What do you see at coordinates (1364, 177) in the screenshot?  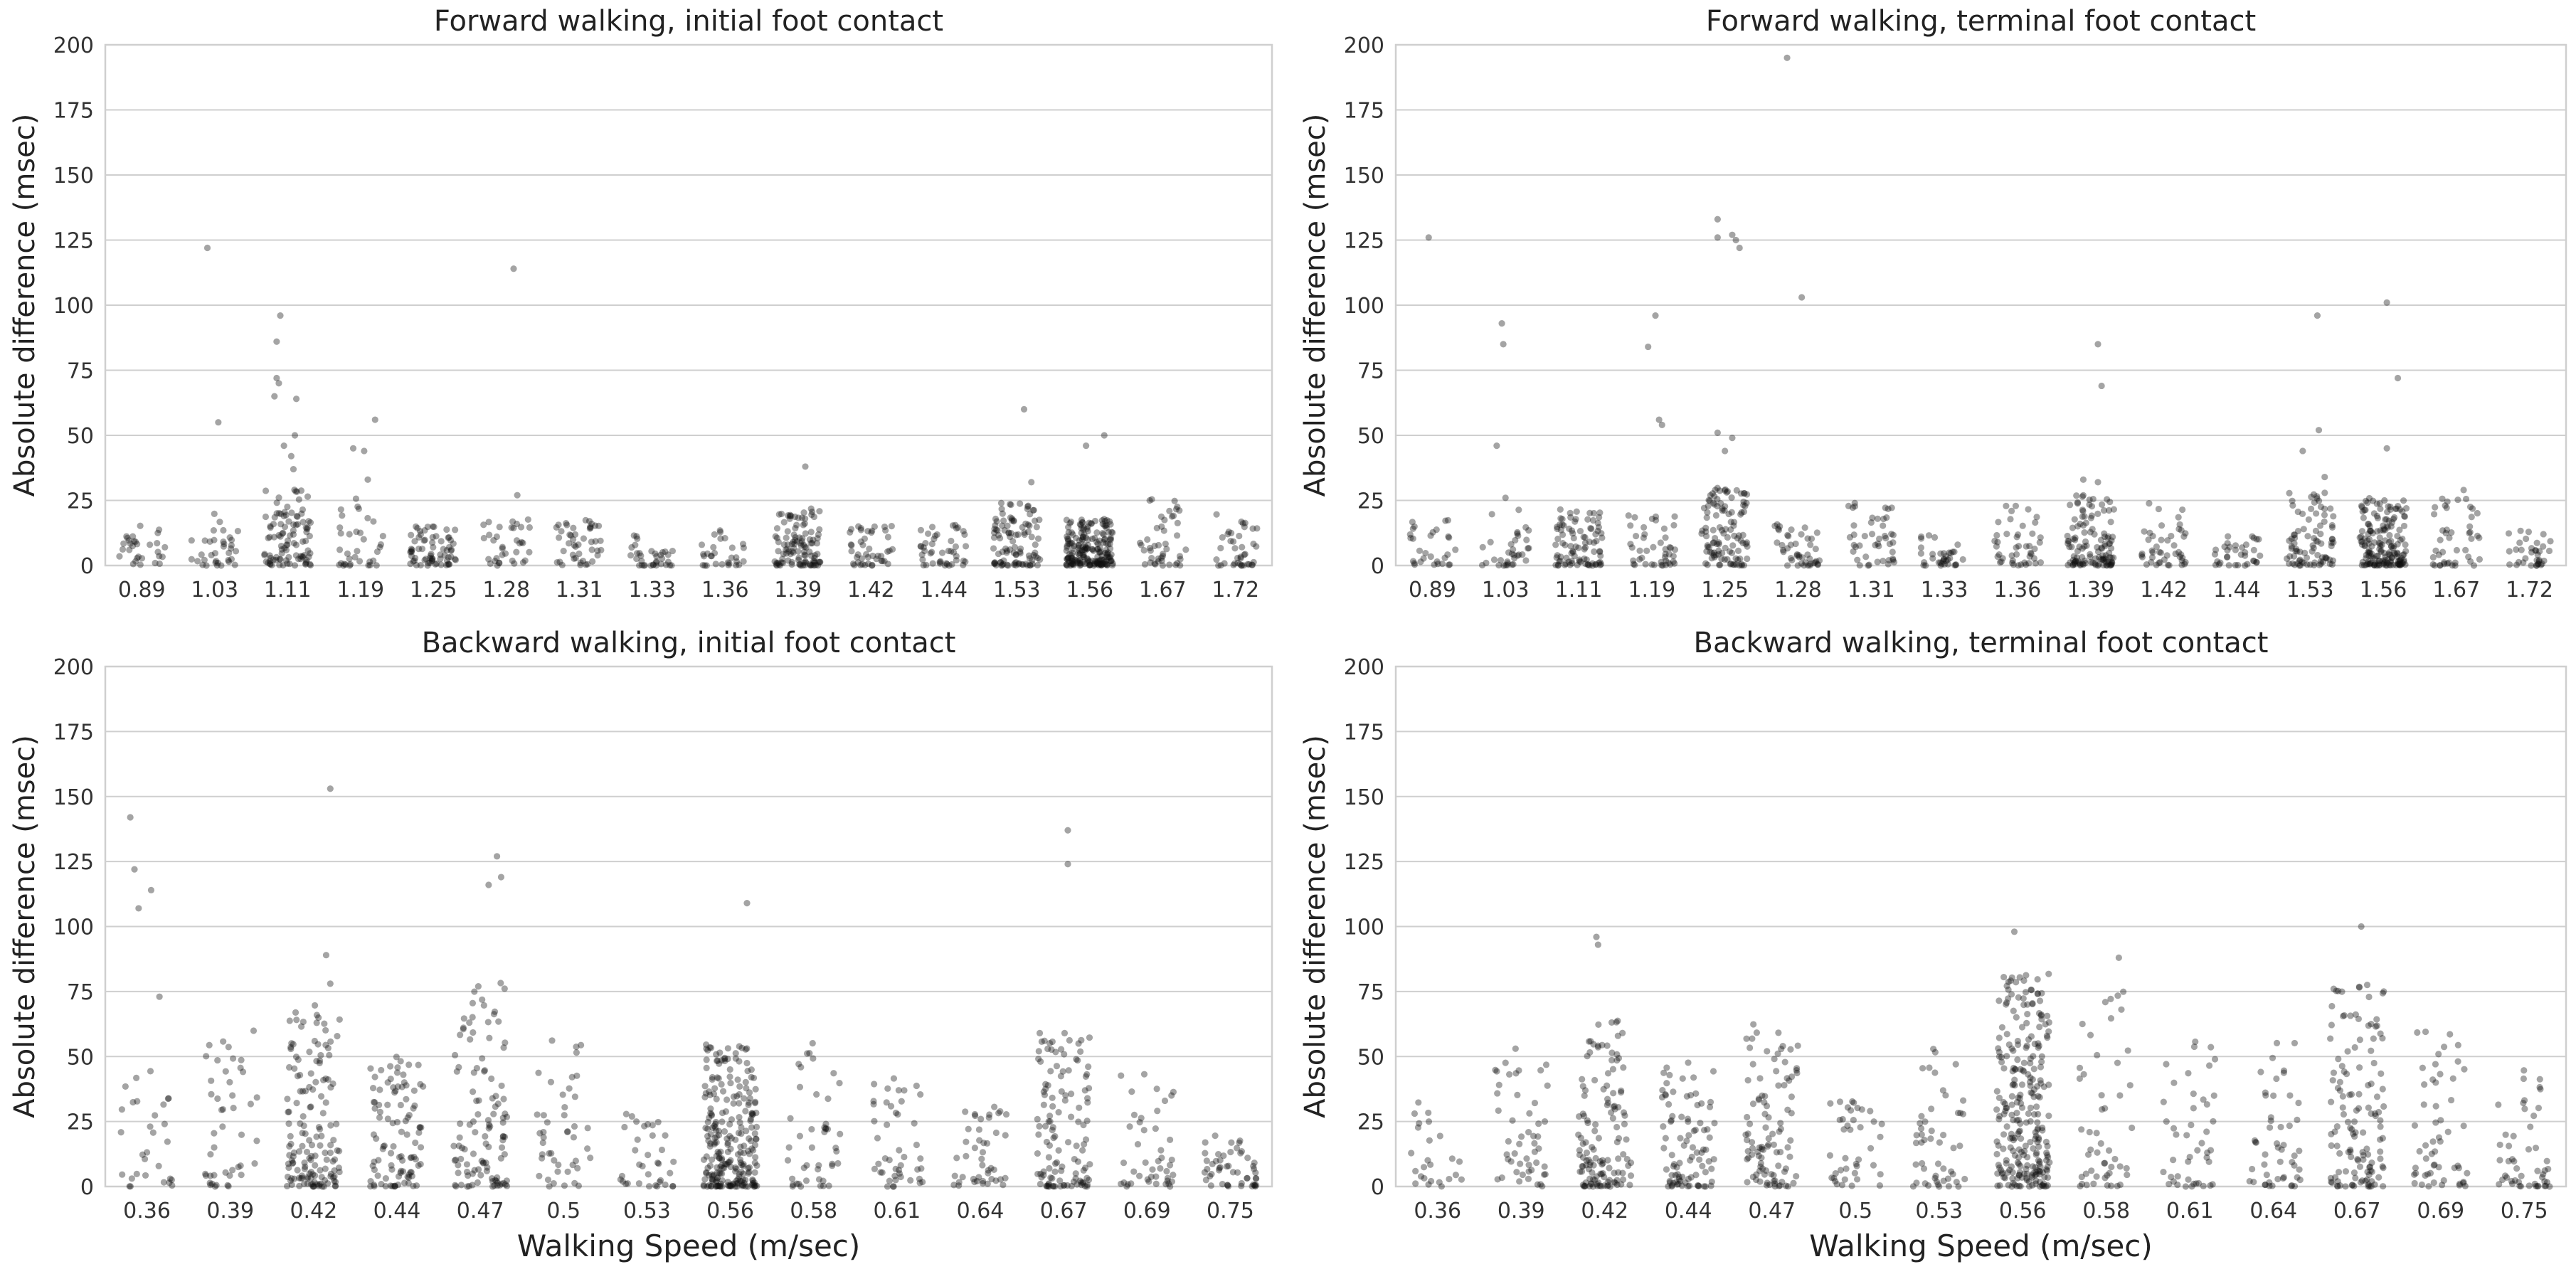 I see `y-tick-label: 150` at bounding box center [1364, 177].